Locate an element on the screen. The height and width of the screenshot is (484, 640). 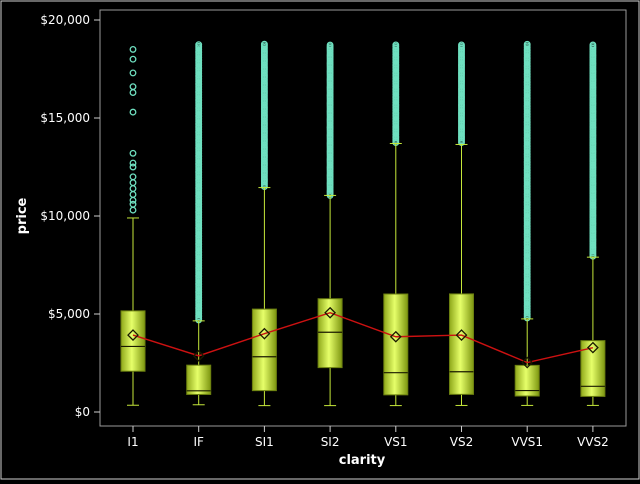
box-VVS2 is located at coordinates (593, 331).